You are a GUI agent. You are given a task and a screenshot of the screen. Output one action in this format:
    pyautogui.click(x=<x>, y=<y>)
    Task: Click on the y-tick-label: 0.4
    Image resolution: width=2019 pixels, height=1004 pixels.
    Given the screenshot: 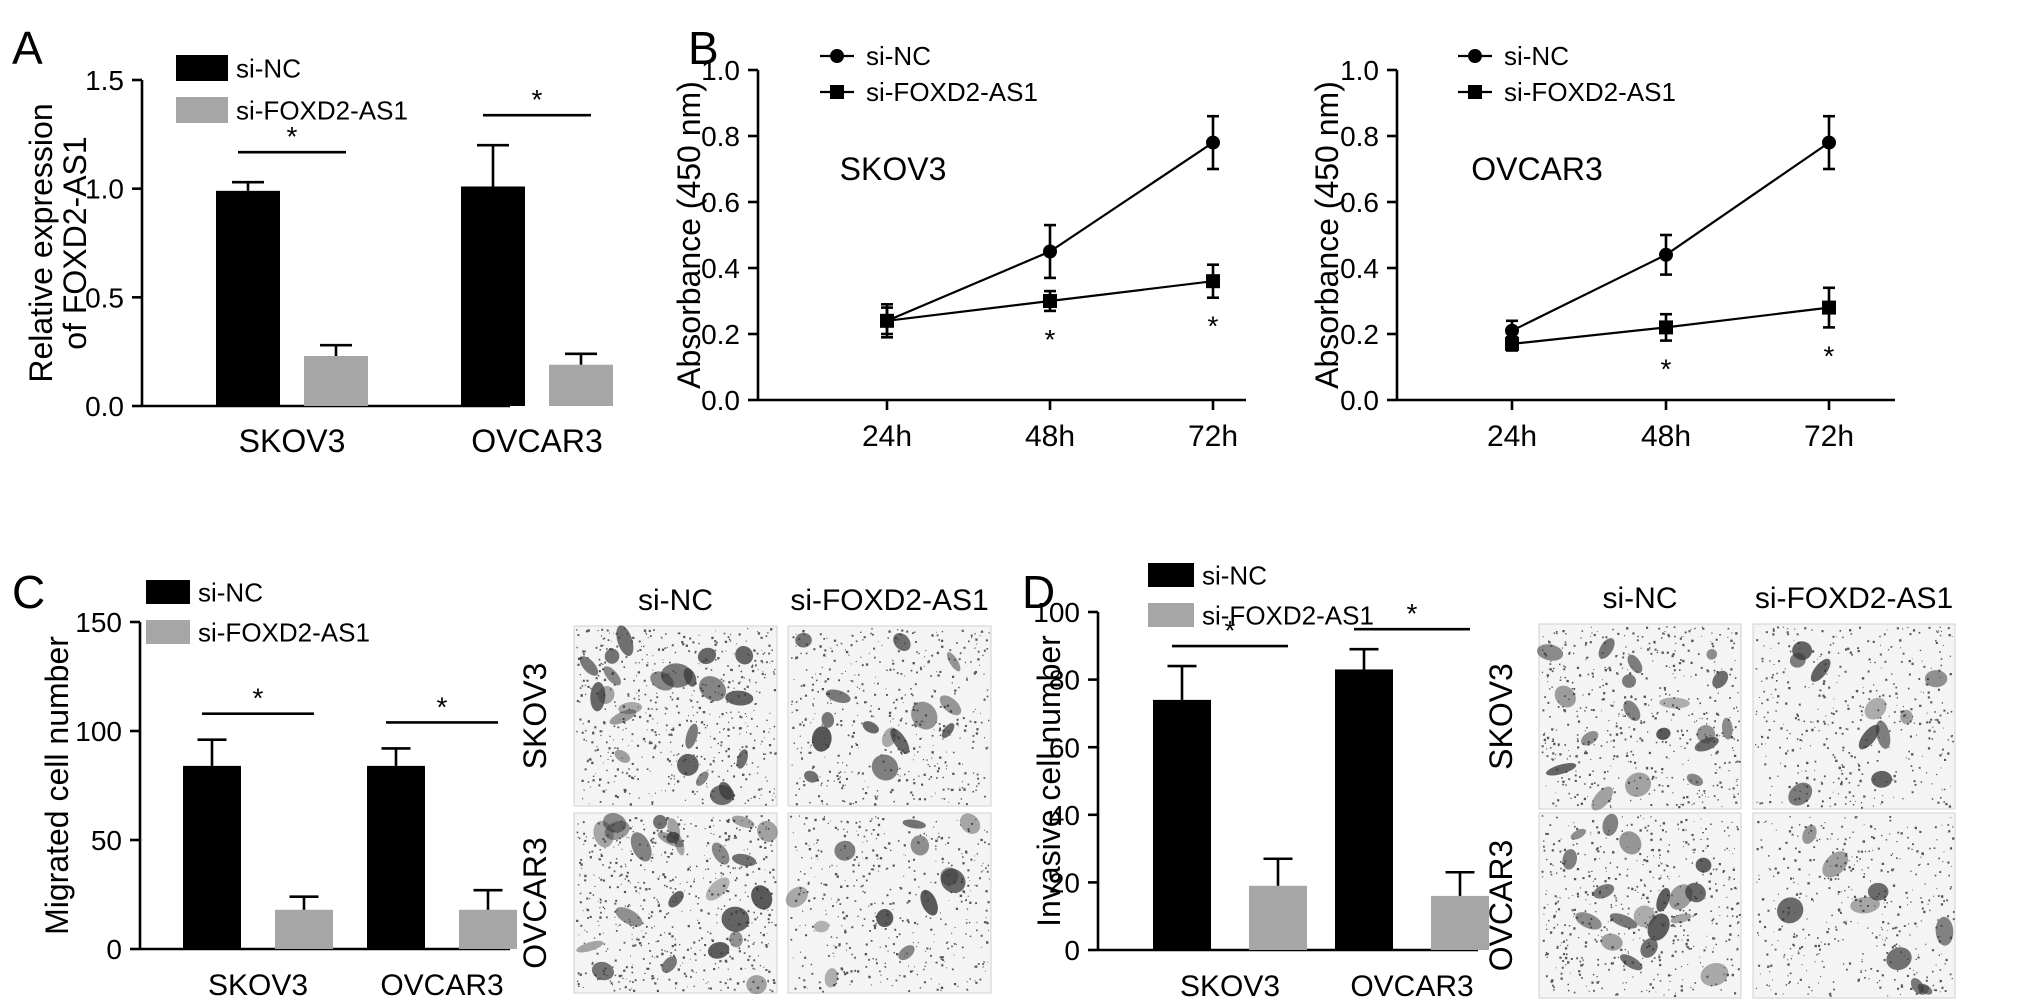 What is the action you would take?
    pyautogui.click(x=720, y=268)
    